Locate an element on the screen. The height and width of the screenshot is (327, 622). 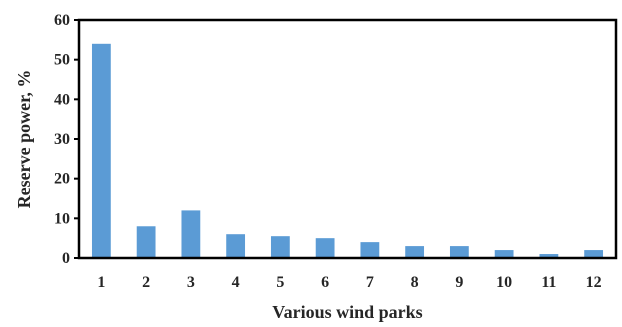
x-tick-label: 8 is located at coordinates (415, 282).